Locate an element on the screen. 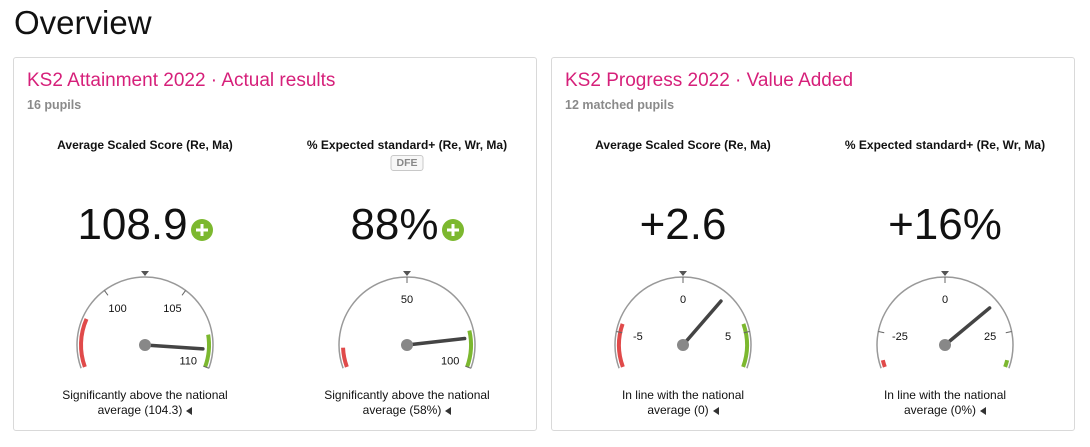 The height and width of the screenshot is (447, 1090). dfe-badge: DFE is located at coordinates (407, 163).